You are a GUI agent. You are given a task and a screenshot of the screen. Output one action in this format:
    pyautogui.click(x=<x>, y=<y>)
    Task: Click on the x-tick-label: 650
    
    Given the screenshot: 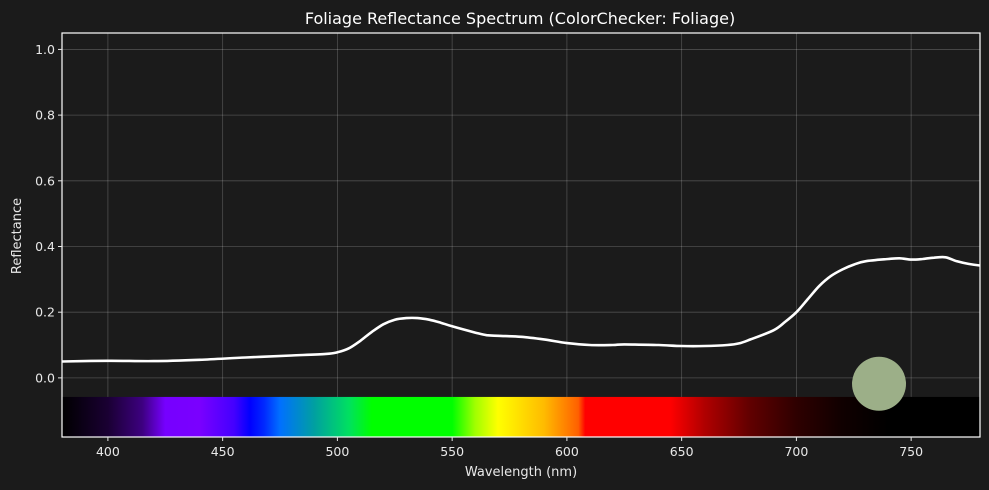 What is the action you would take?
    pyautogui.click(x=682, y=451)
    